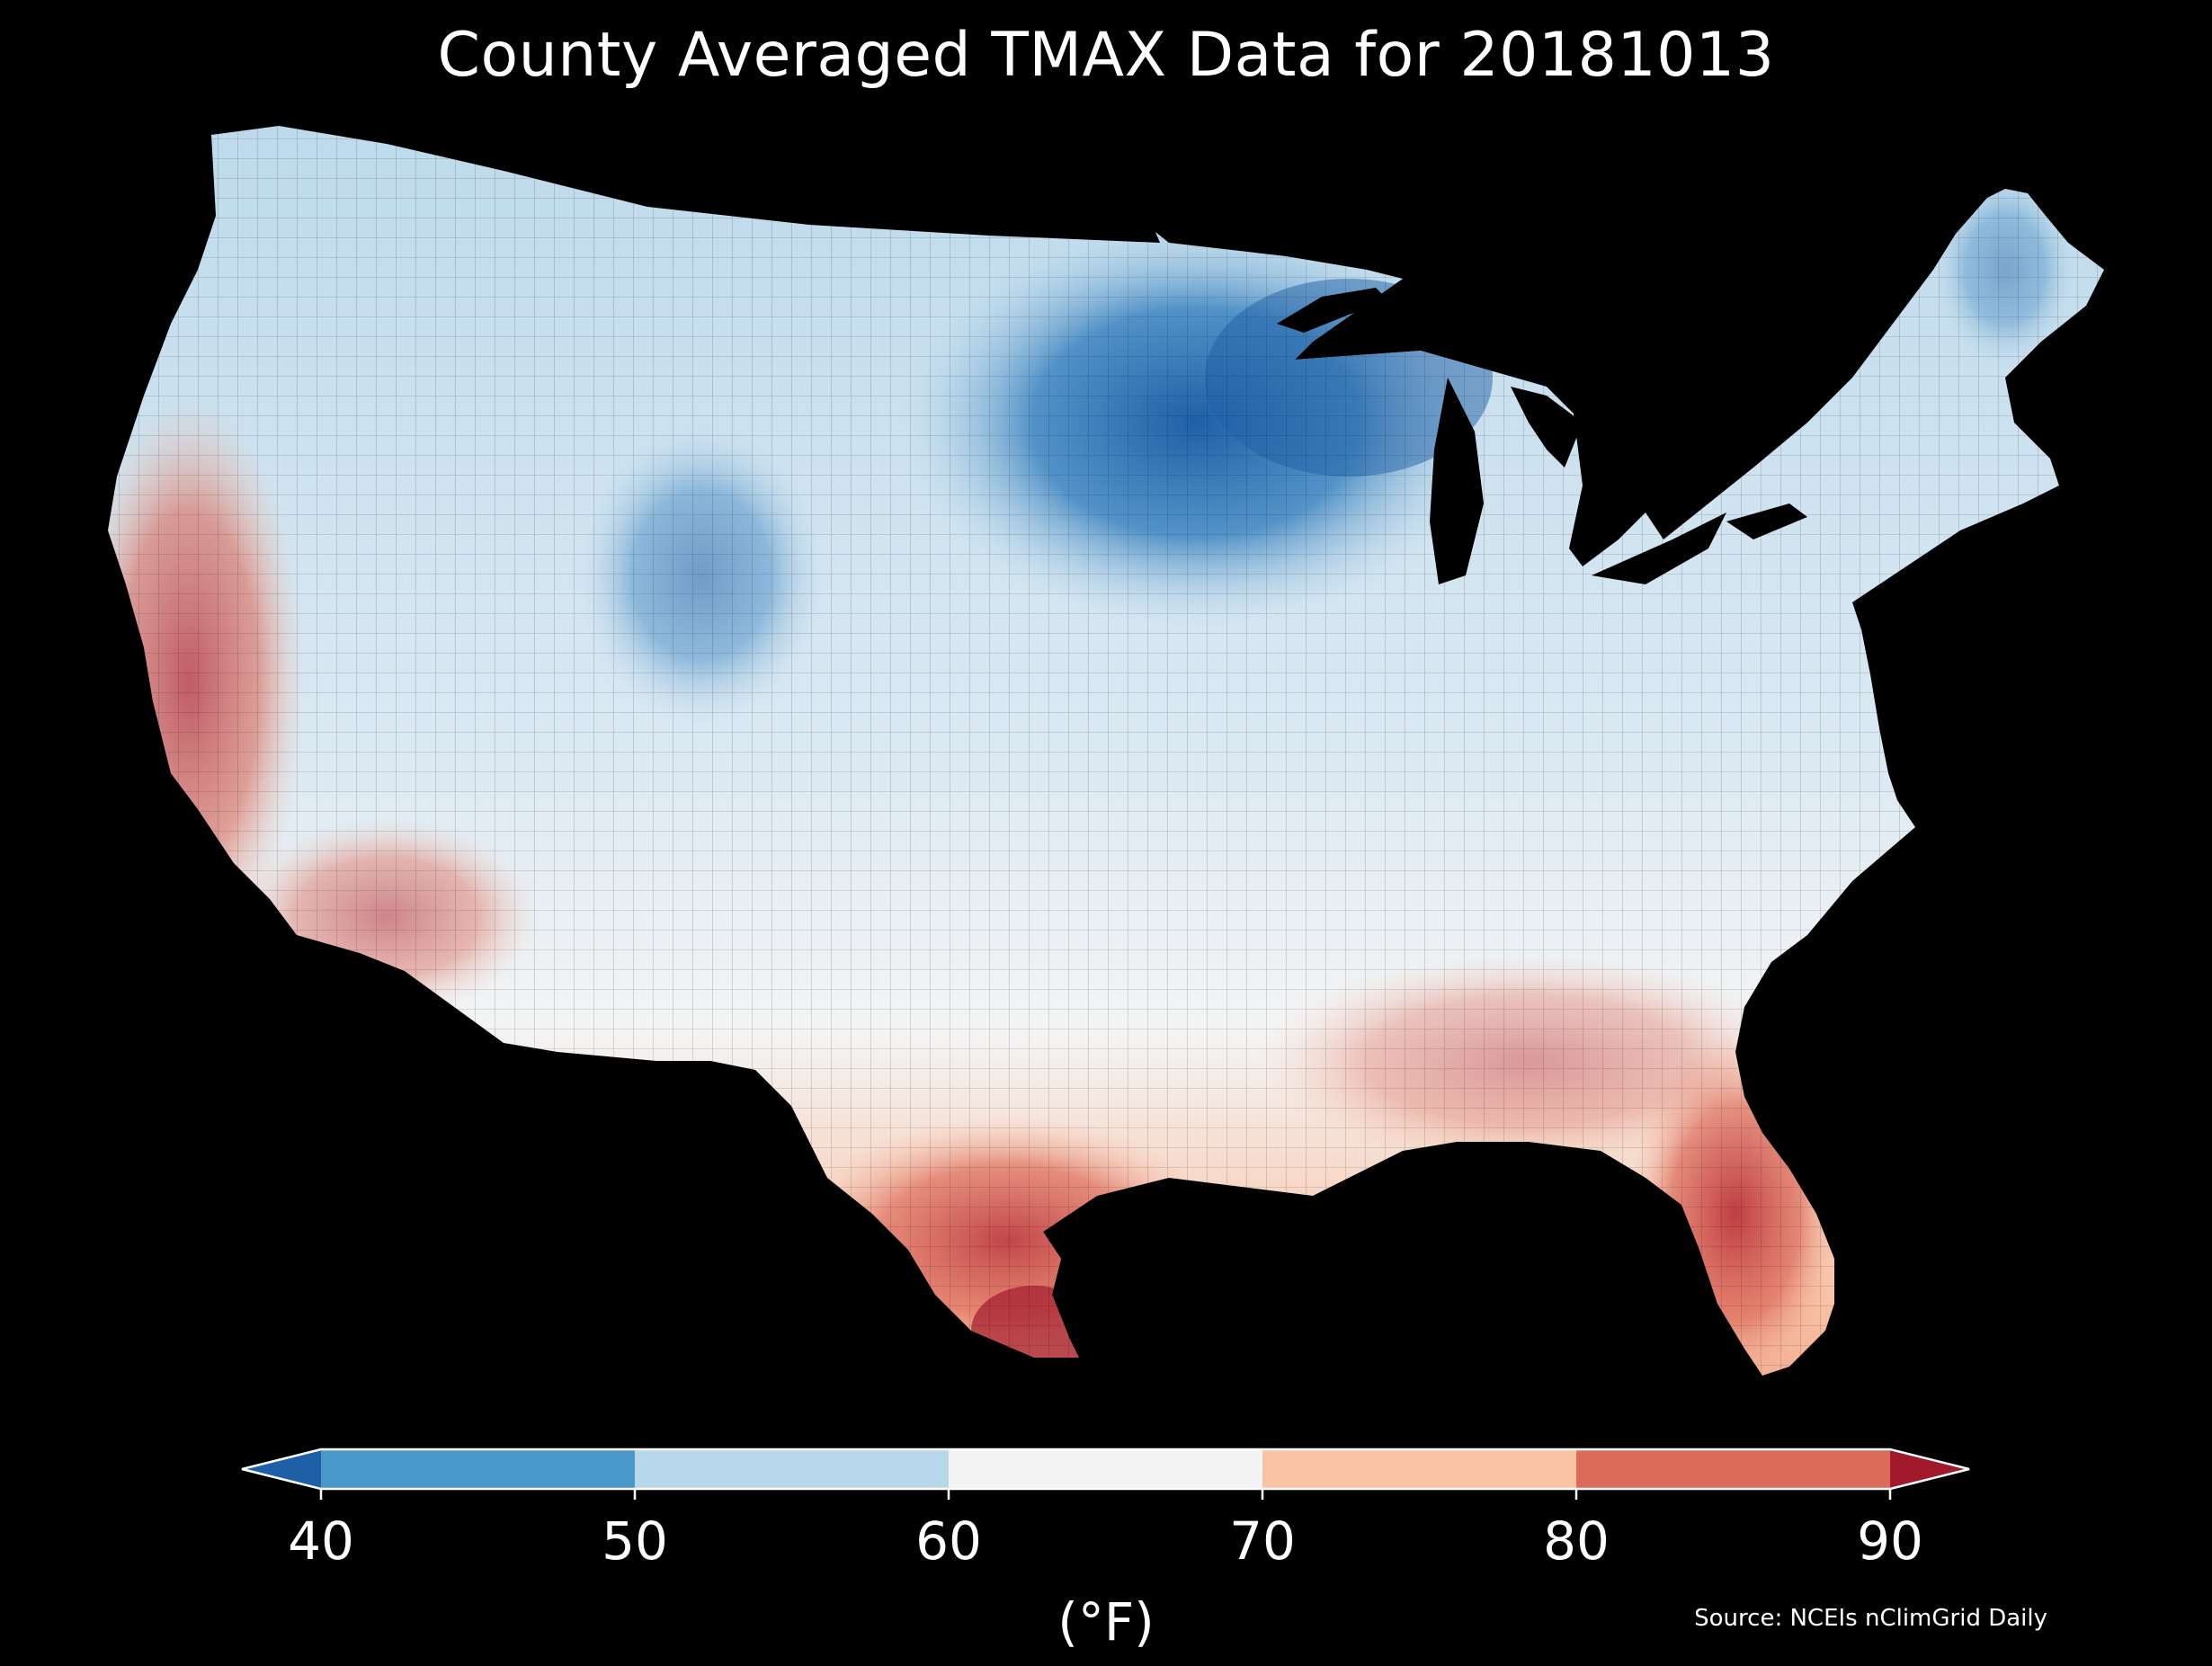 The height and width of the screenshot is (1666, 2212). What do you see at coordinates (635, 1541) in the screenshot?
I see `colorbar-tick-label-1: 50` at bounding box center [635, 1541].